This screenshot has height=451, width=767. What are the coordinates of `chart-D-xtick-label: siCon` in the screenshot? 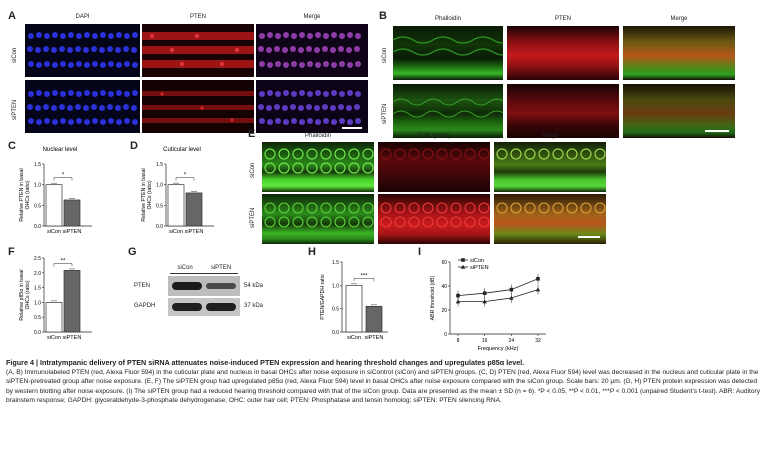 It's located at (176, 232).